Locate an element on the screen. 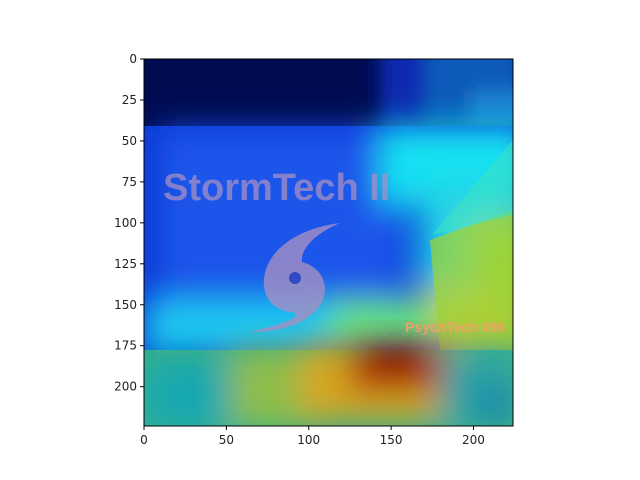 This screenshot has height=480, width=640. y-axis: 0 25 50 75 100 125 150 175 200 is located at coordinates (129, 223).